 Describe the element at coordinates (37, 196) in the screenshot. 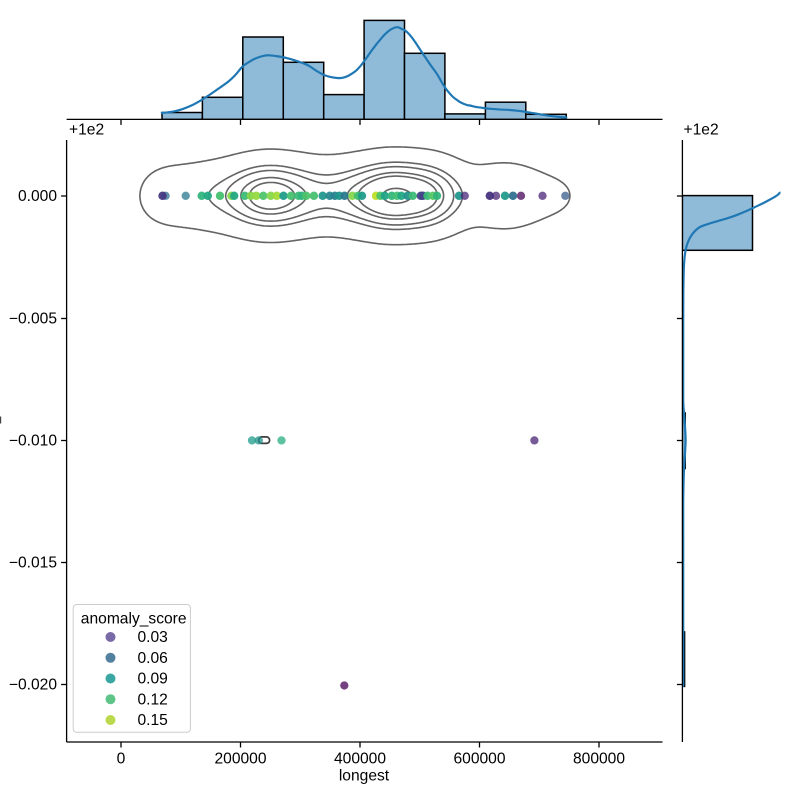

I see `svg-text: 0.000` at that location.